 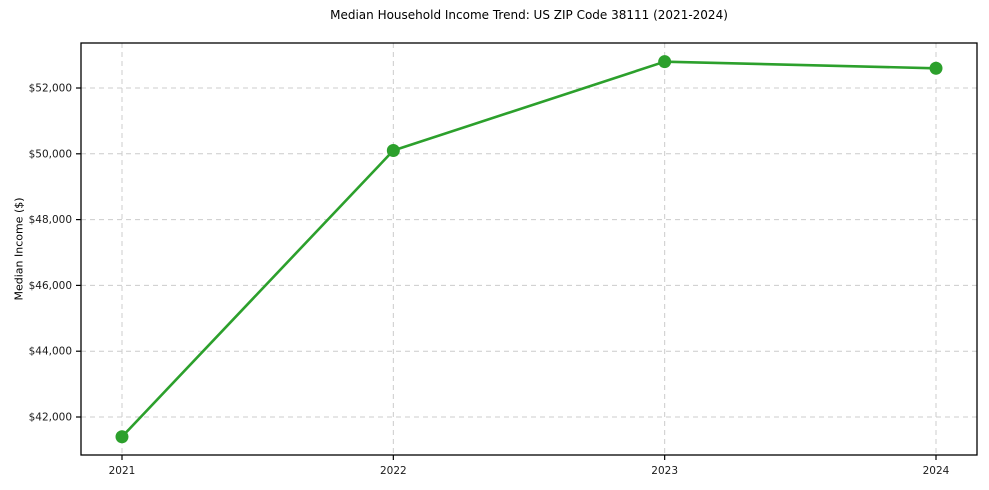 I want to click on x-tick-label: 2023, so click(x=664, y=471).